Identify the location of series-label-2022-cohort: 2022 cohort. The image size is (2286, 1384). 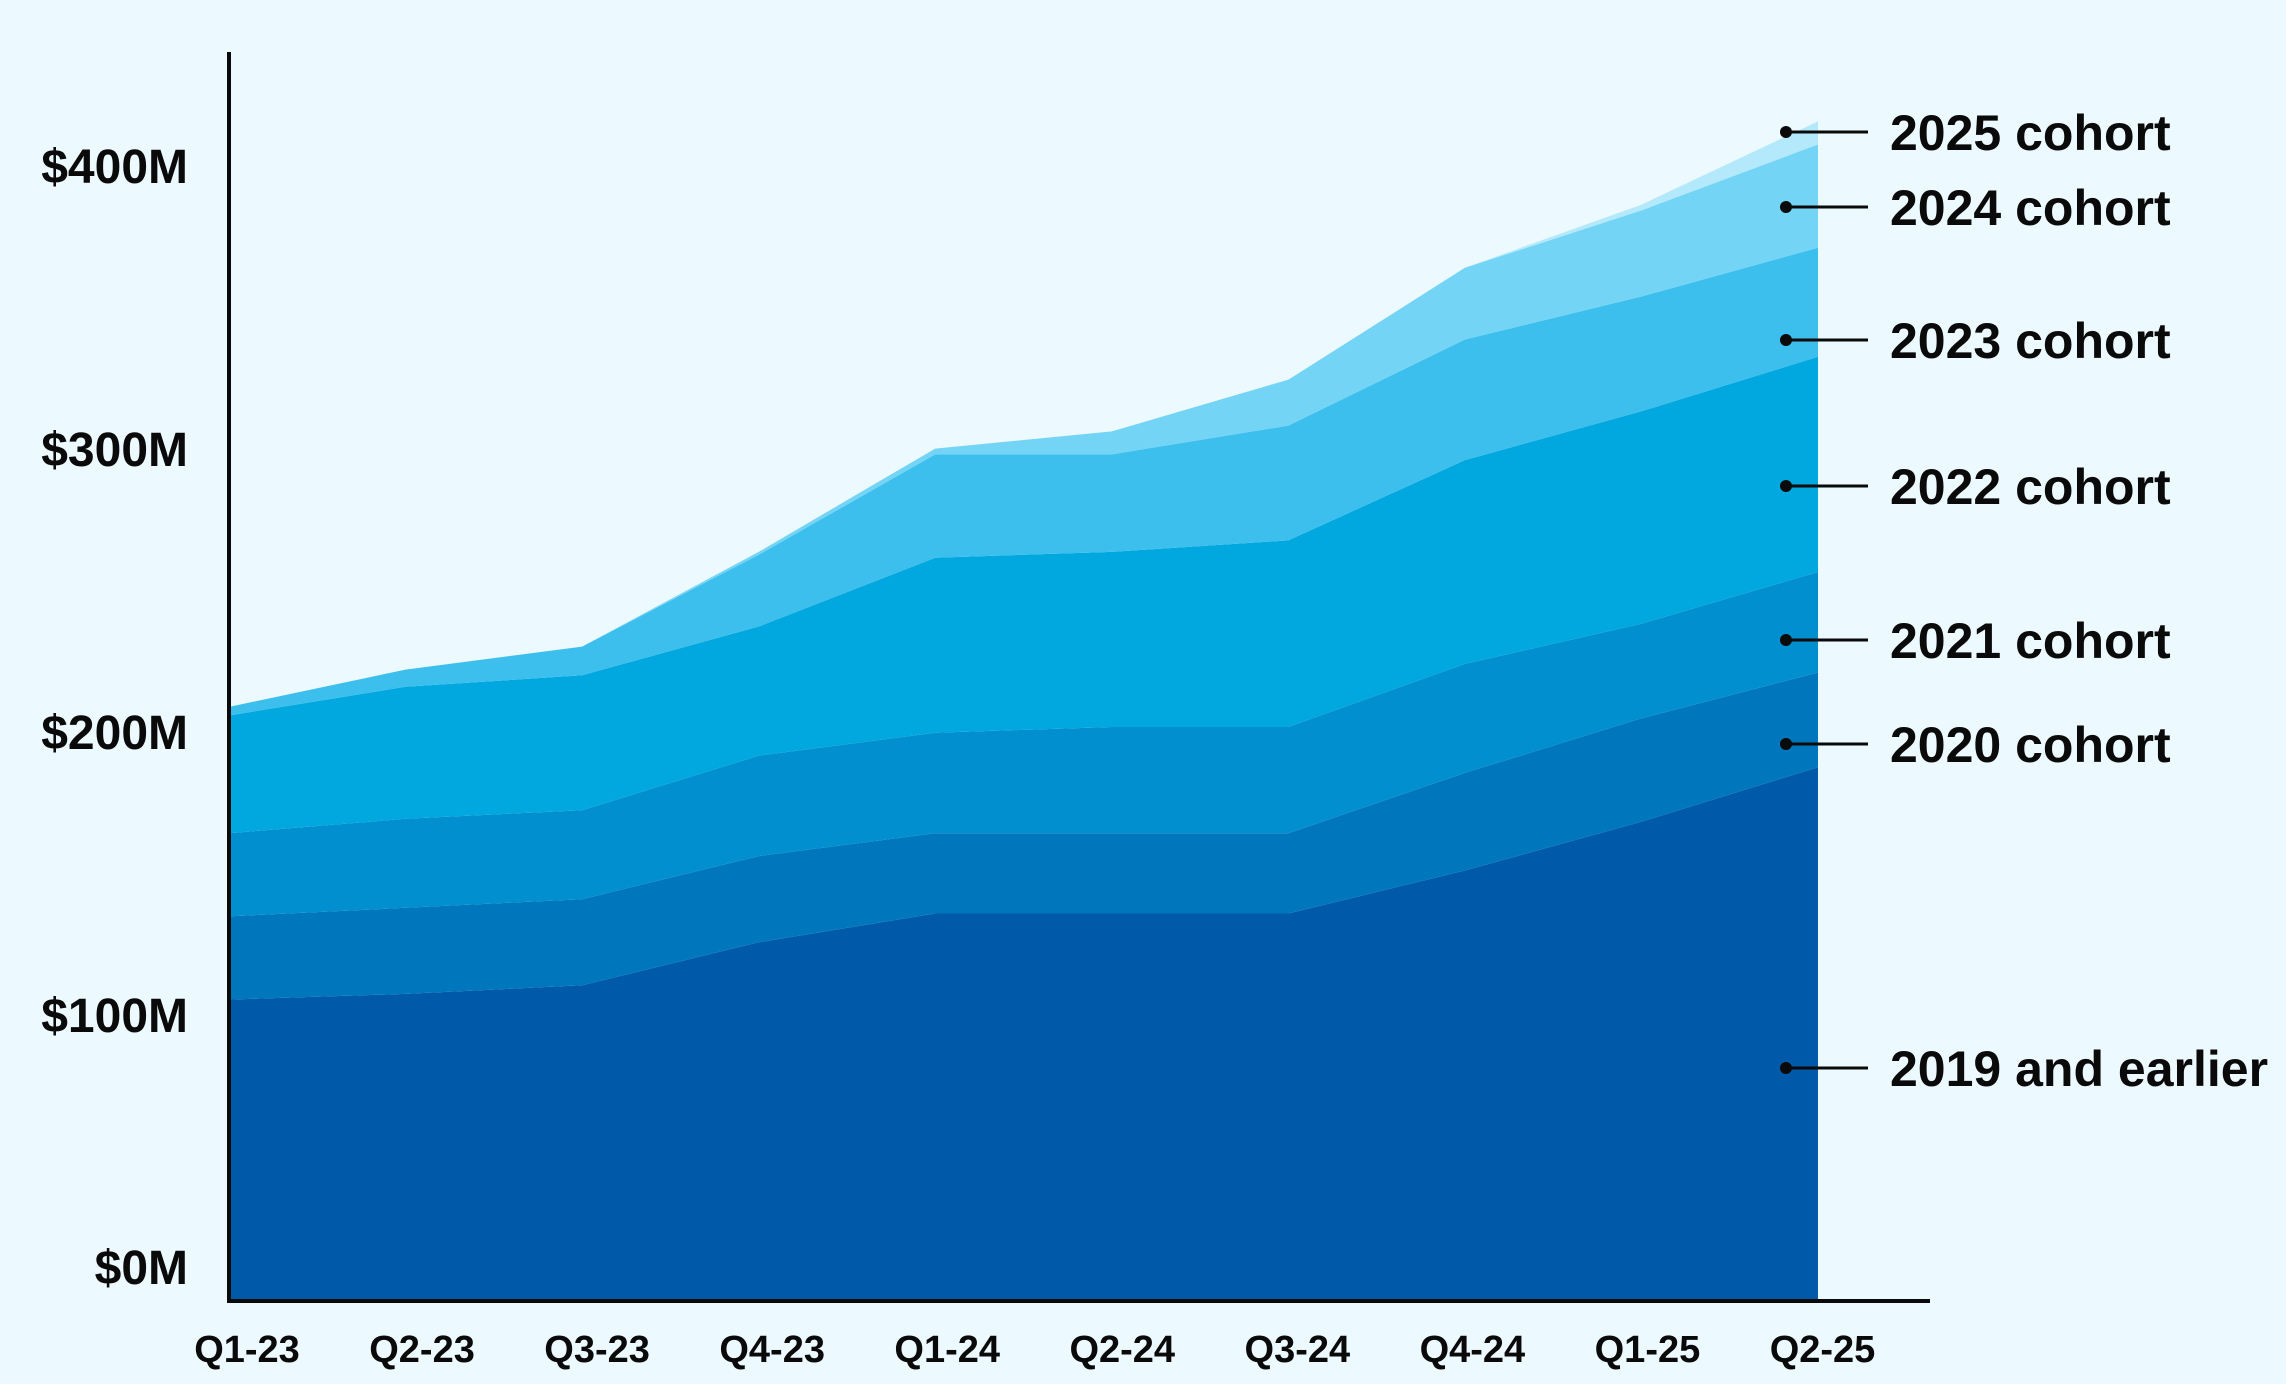
(2030, 487).